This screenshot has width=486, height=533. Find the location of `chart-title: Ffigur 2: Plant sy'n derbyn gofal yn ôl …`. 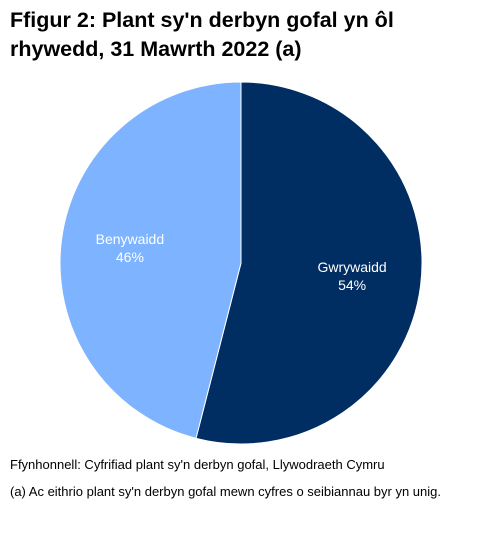

chart-title: Ffigur 2: Plant sy'n derbyn gofal yn ôl … is located at coordinates (202, 34).